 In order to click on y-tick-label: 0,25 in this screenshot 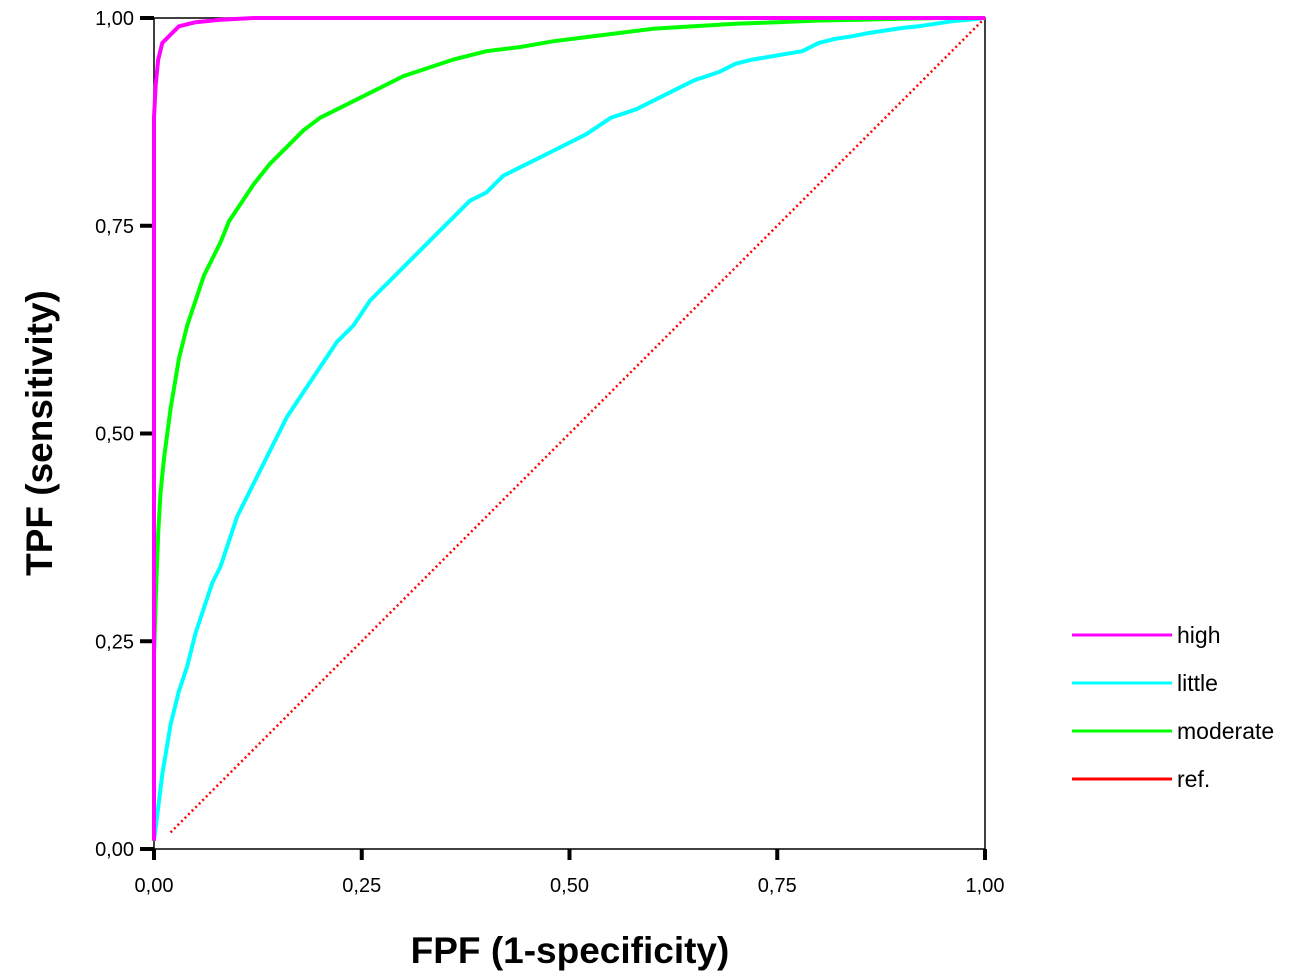, I will do `click(114, 642)`.